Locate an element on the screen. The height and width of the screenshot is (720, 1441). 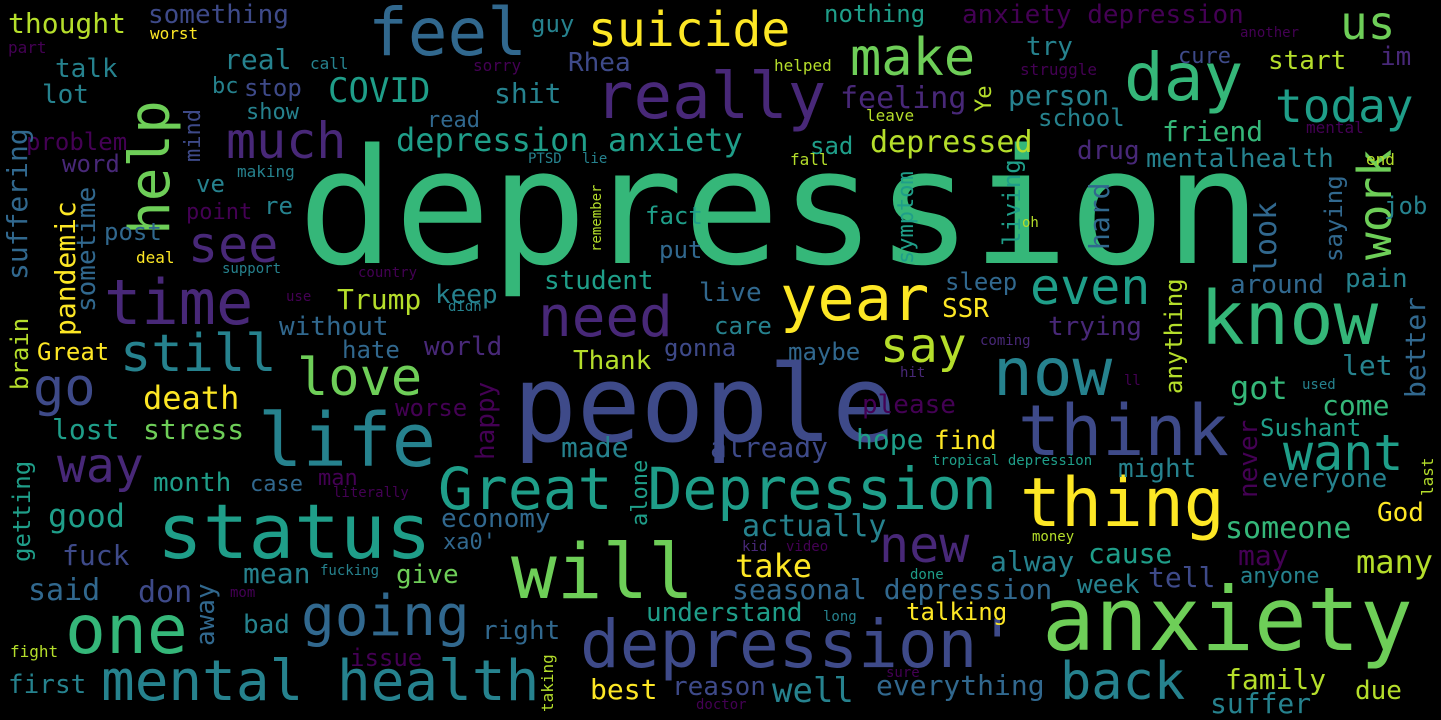
cloud-word: say is located at coordinates (923, 346).